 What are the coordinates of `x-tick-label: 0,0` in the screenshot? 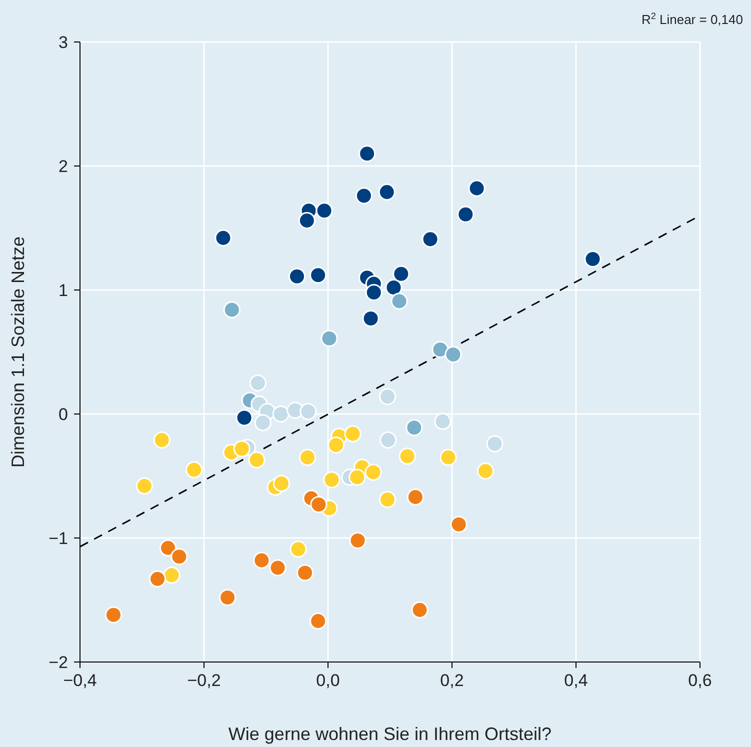 It's located at (328, 680).